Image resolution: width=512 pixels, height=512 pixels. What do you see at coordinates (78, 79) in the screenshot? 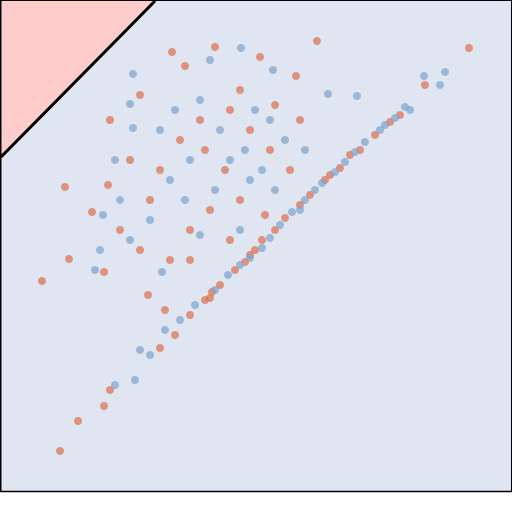
I see `corner-line` at bounding box center [78, 79].